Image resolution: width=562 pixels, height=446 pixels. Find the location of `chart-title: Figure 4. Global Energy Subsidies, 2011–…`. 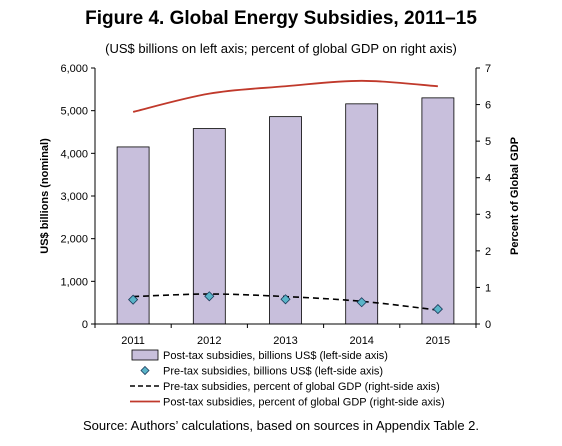

chart-title: Figure 4. Global Energy Subsidies, 2011–… is located at coordinates (281, 18).